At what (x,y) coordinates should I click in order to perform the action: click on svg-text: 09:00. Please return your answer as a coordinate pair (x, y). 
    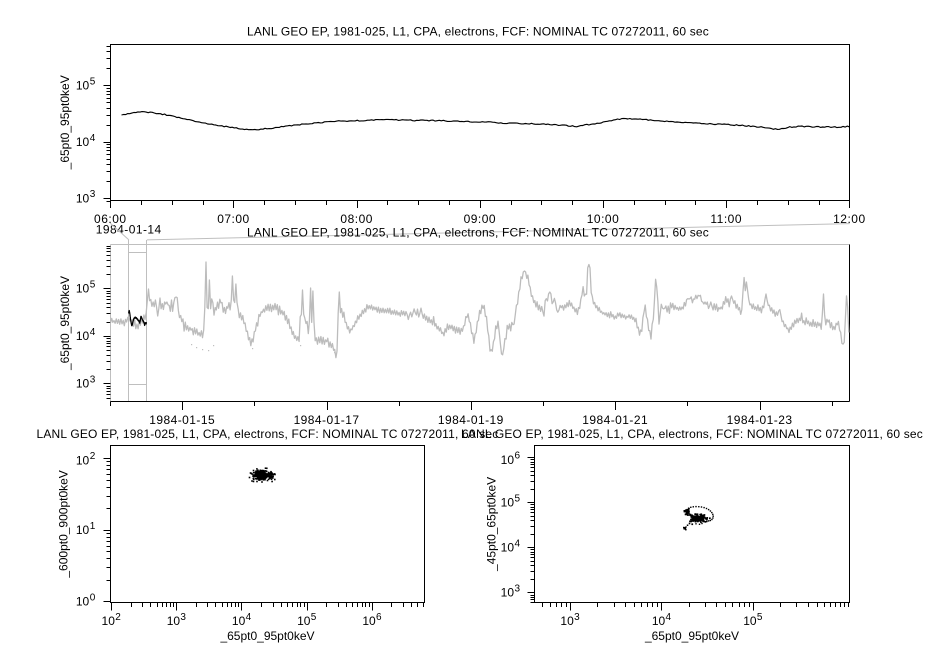
    Looking at the image, I should click on (480, 219).